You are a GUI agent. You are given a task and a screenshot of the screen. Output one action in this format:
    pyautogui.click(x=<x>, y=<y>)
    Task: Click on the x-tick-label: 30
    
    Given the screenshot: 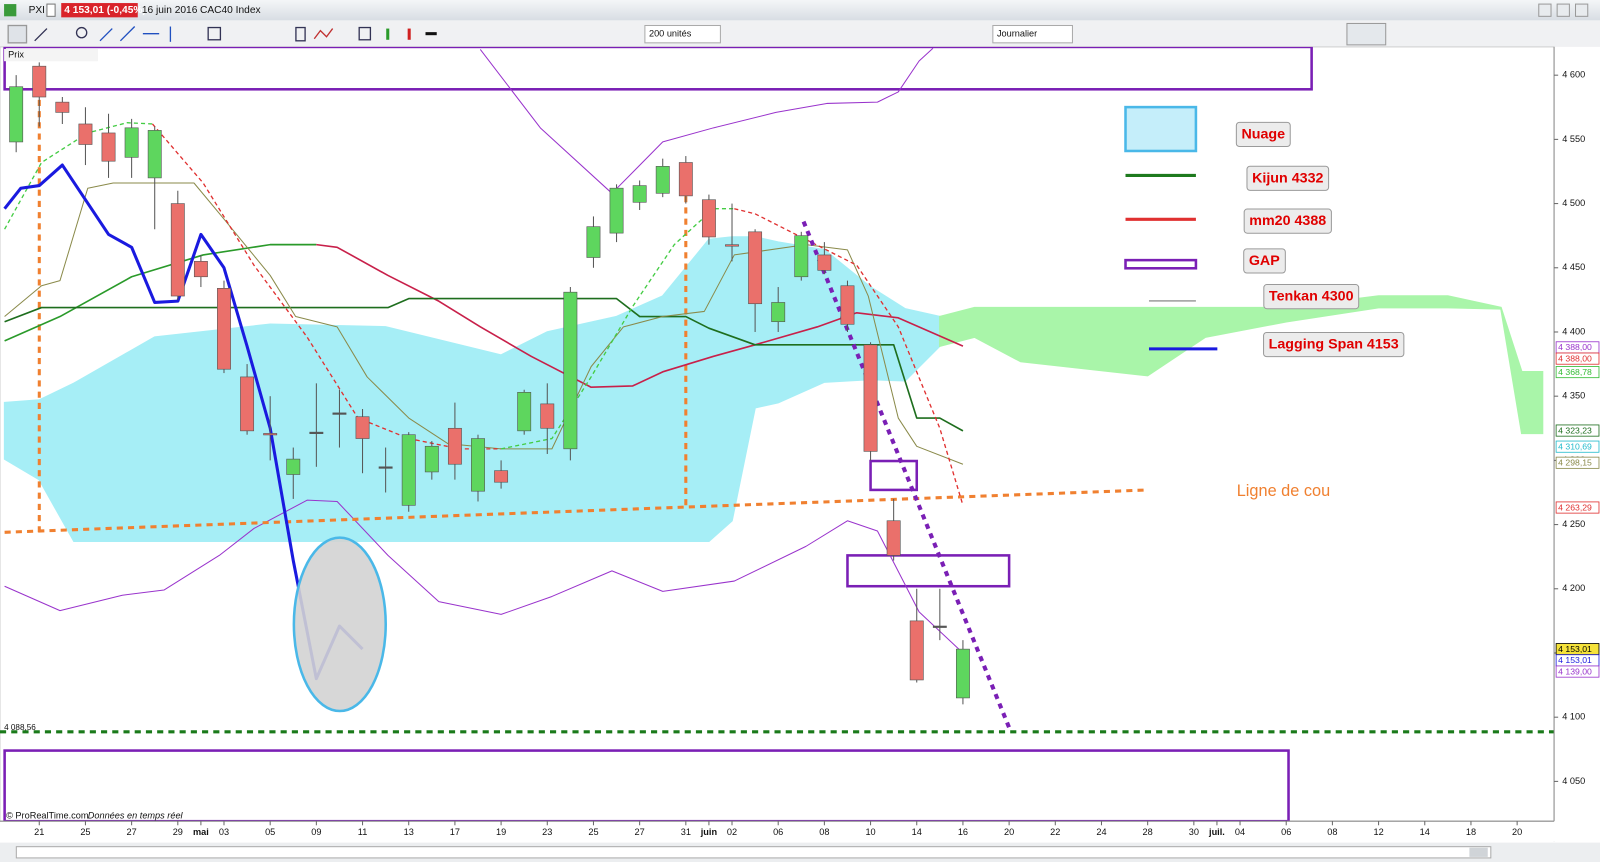 What is the action you would take?
    pyautogui.click(x=1194, y=832)
    